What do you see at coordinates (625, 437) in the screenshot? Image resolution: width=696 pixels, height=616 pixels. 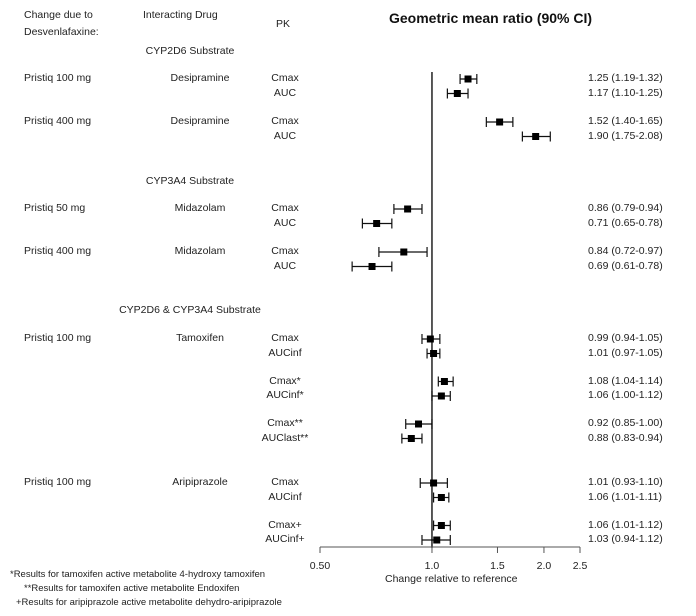 I see `gmr-ci-label: 0.88 (0.83-0.94)` at bounding box center [625, 437].